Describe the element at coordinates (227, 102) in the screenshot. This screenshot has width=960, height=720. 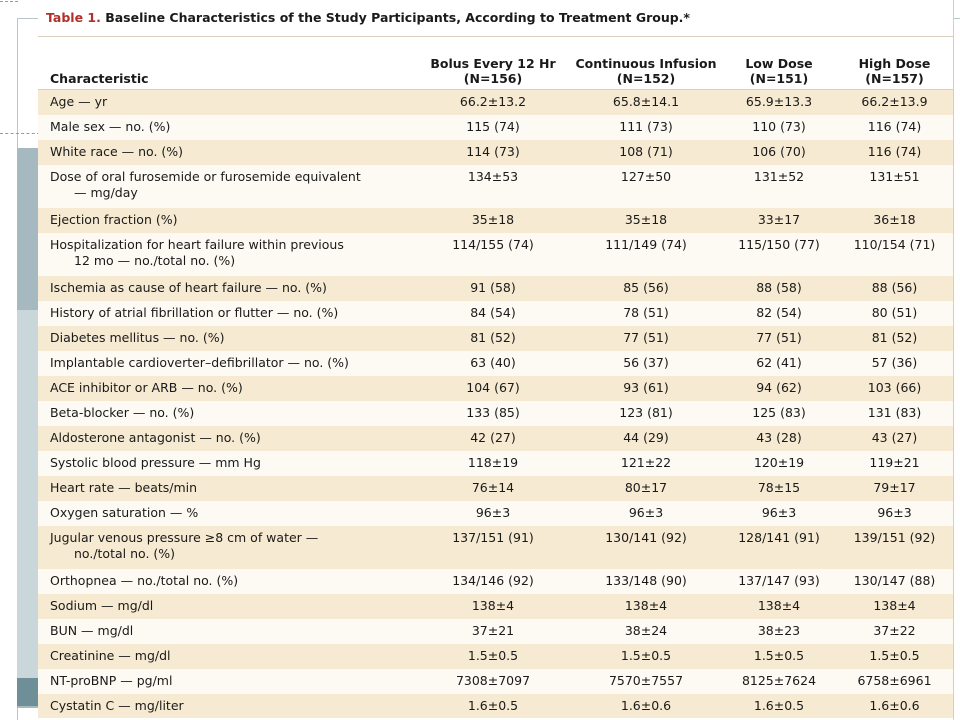
I see `row-label-cell: Age — yr` at that location.